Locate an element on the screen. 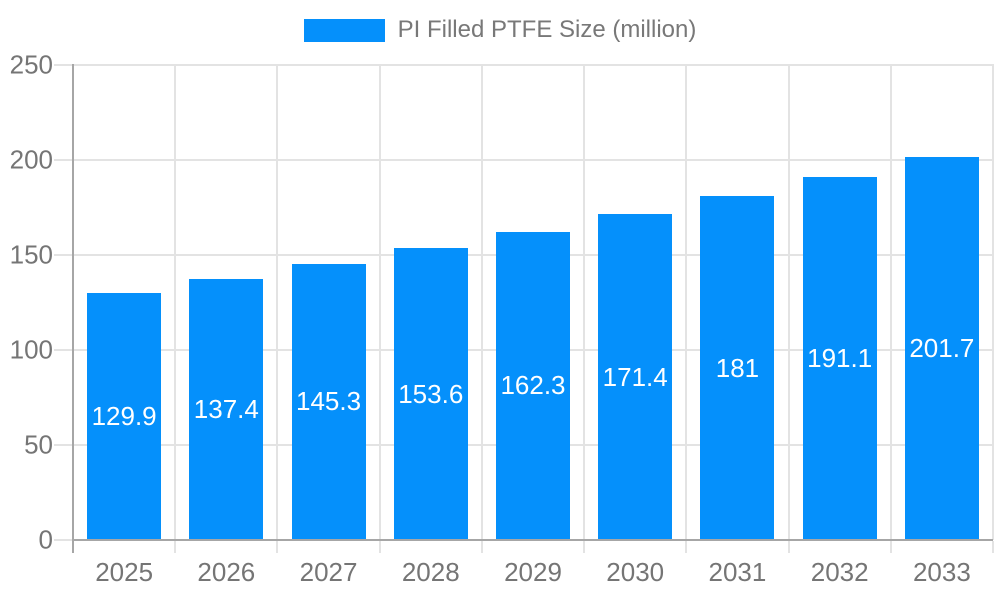  bar-value-label: 191.1 is located at coordinates (840, 357).